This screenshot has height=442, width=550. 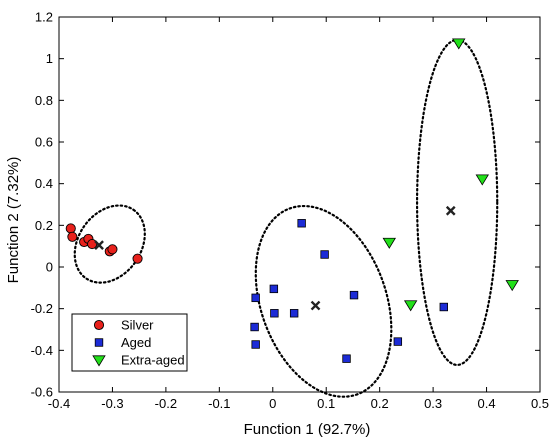 What do you see at coordinates (272, 403) in the screenshot?
I see `x-tick-label: 0` at bounding box center [272, 403].